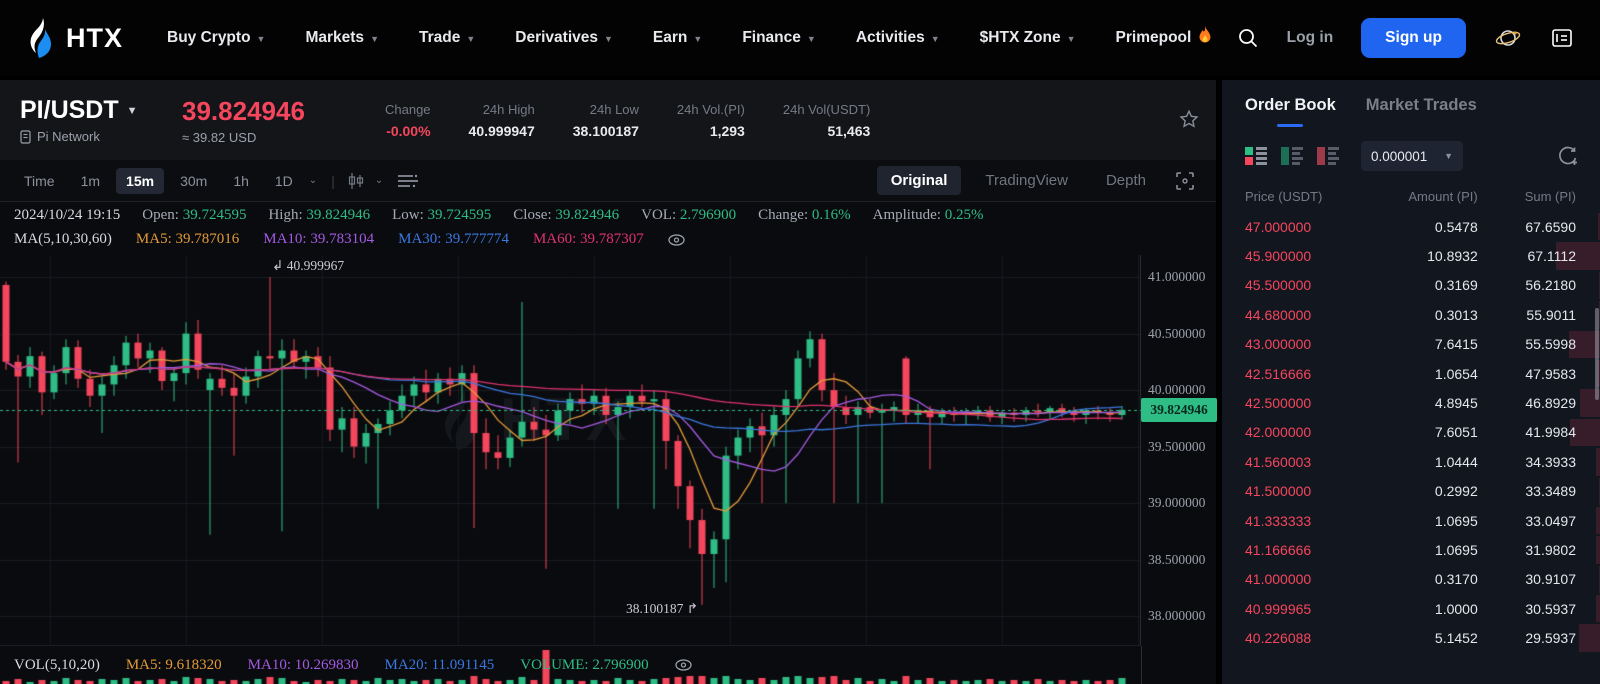  What do you see at coordinates (1177, 446) in the screenshot?
I see `price-axis-label: 39.500000` at bounding box center [1177, 446].